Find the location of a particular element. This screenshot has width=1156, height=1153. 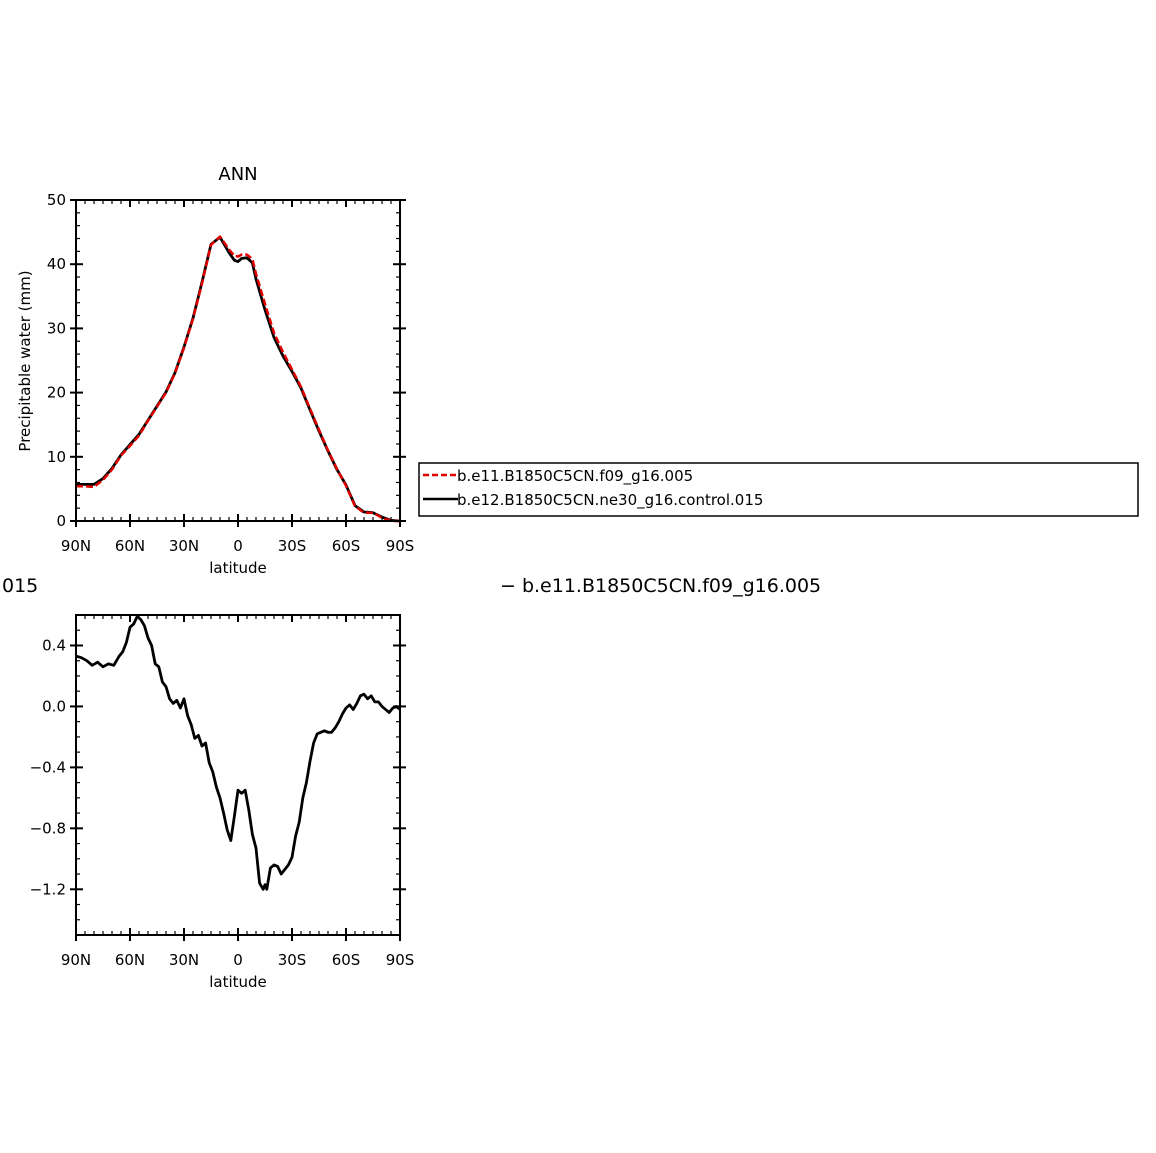

bottom-x-axis-label: latitude is located at coordinates (238, 982).